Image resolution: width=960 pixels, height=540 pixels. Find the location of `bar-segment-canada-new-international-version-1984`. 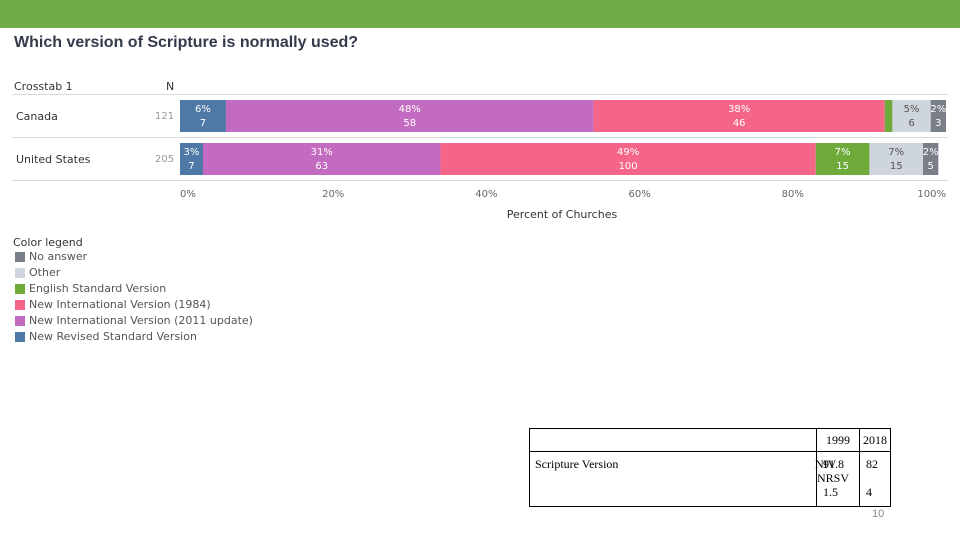

bar-segment-canada-new-international-version-1984 is located at coordinates (739, 116).